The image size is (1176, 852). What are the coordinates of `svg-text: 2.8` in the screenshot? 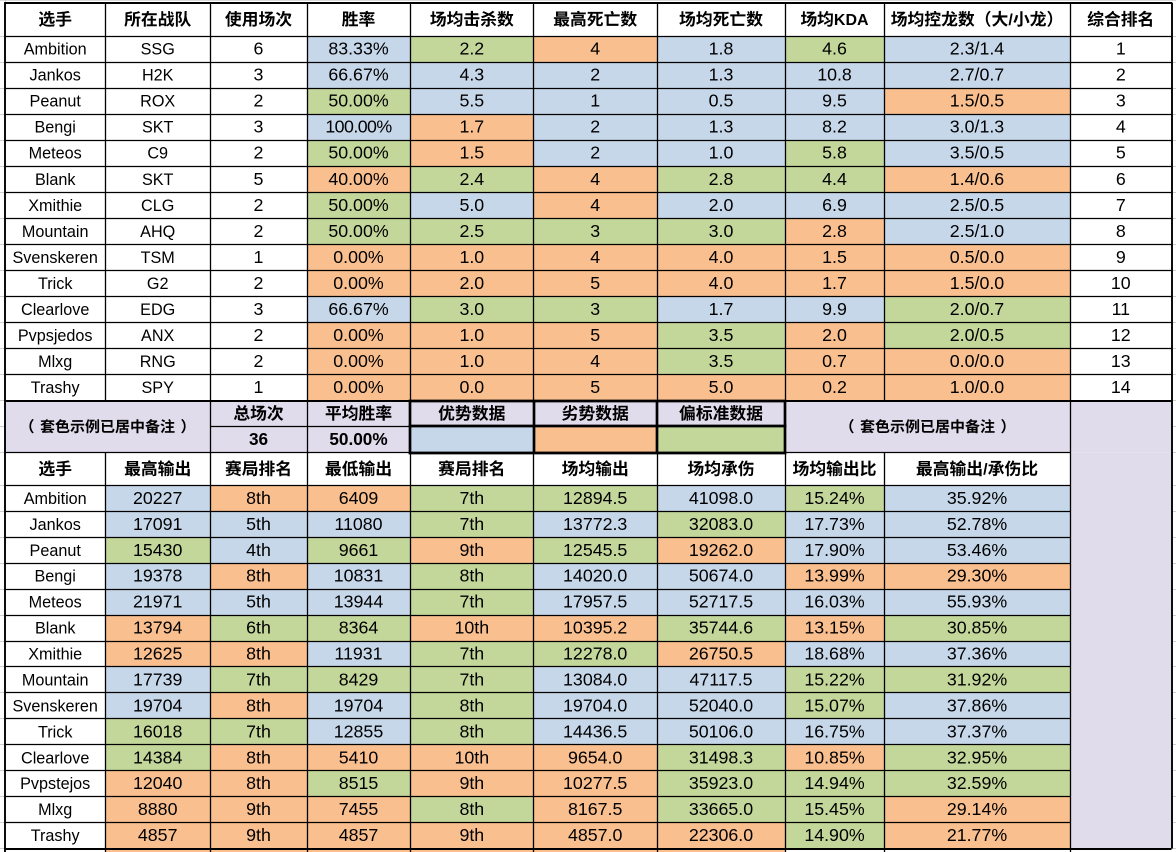 It's located at (834, 231).